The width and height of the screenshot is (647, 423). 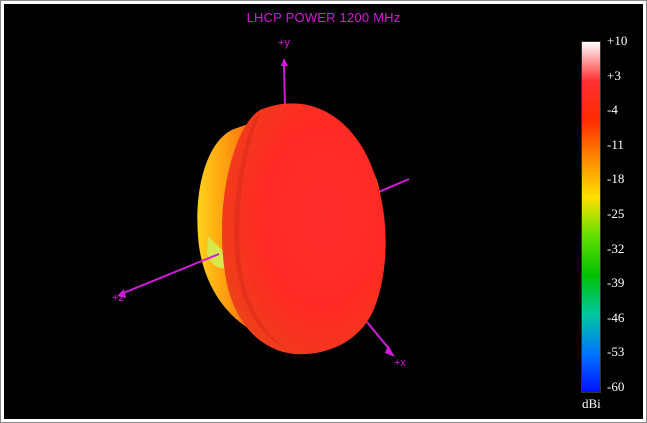 I want to click on plot-title: LHCP POWER 1200 MHz, so click(x=323, y=17).